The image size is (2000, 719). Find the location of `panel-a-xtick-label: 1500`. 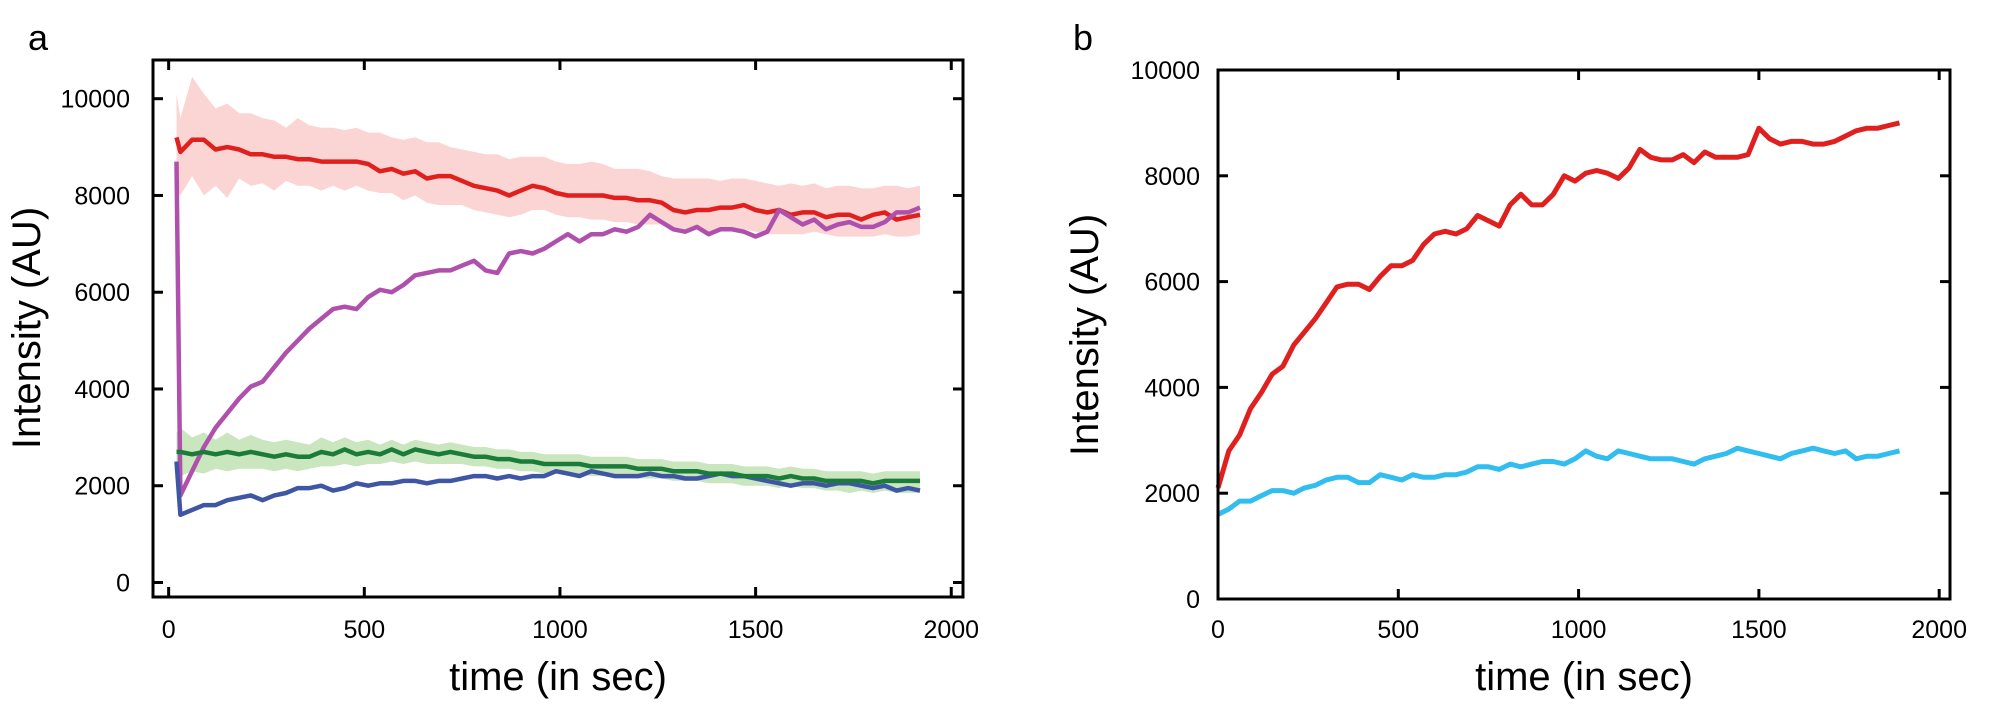

panel-a-xtick-label: 1500 is located at coordinates (756, 630).